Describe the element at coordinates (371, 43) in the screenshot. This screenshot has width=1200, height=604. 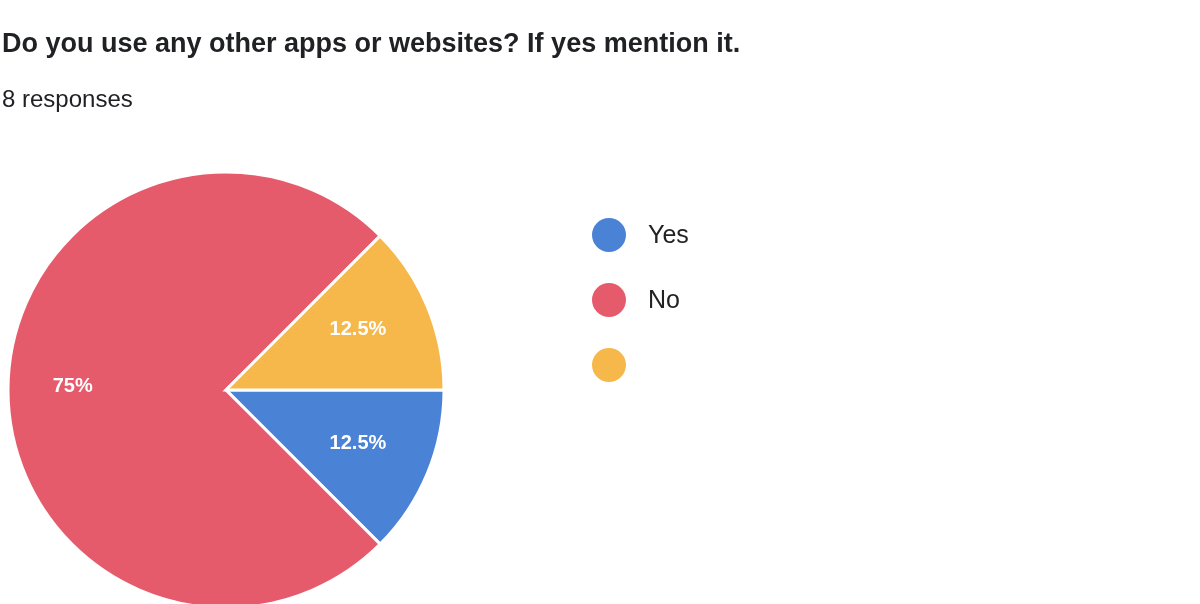
I see `chart-title: Do you use any other apps or websites? If yes mention it.` at that location.